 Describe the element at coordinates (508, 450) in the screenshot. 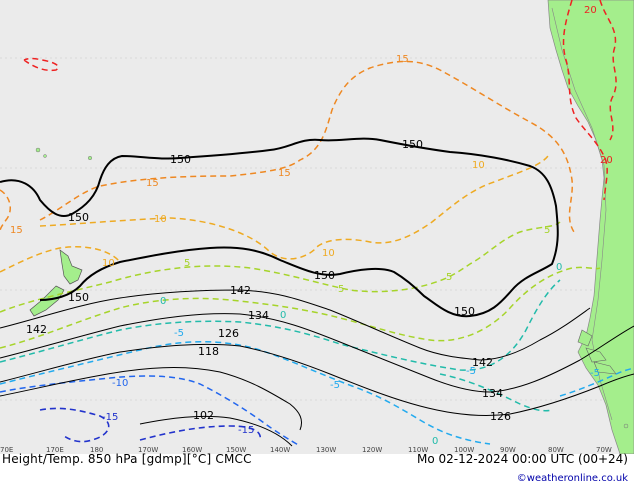

I see `lon-label: 90W` at that location.